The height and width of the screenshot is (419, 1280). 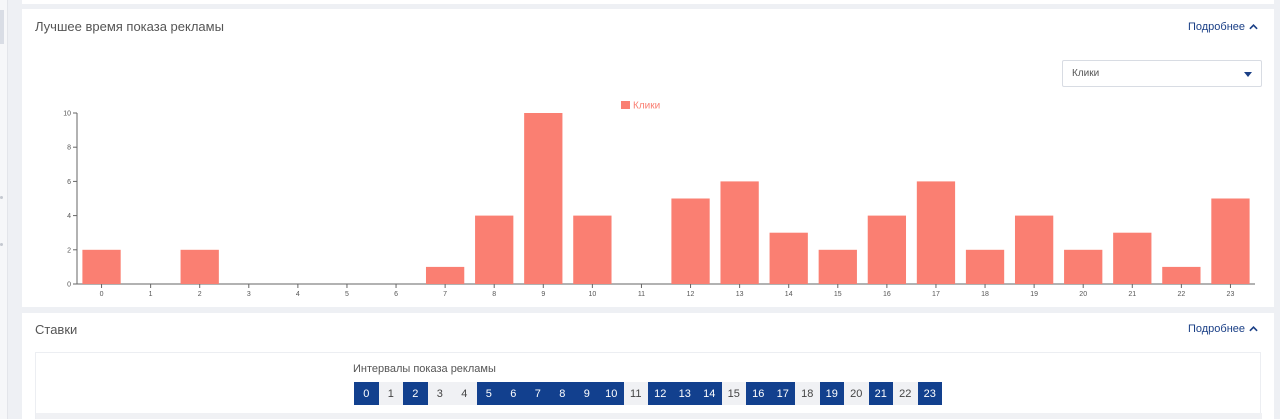 I want to click on card-title: Ставки, so click(x=56, y=329).